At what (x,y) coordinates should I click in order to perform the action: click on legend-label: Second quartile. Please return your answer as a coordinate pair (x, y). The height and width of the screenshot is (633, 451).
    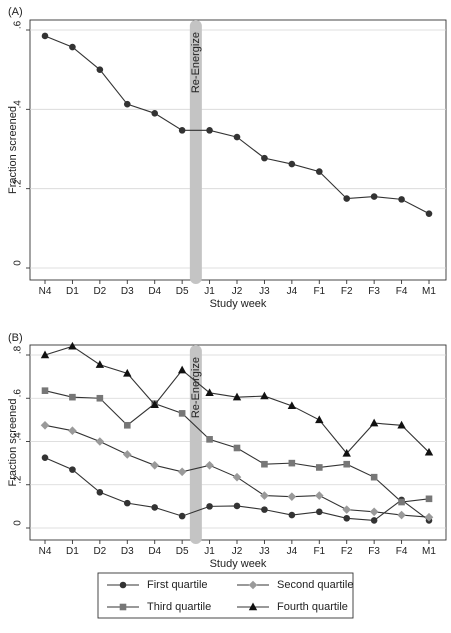
    Looking at the image, I should click on (315, 585).